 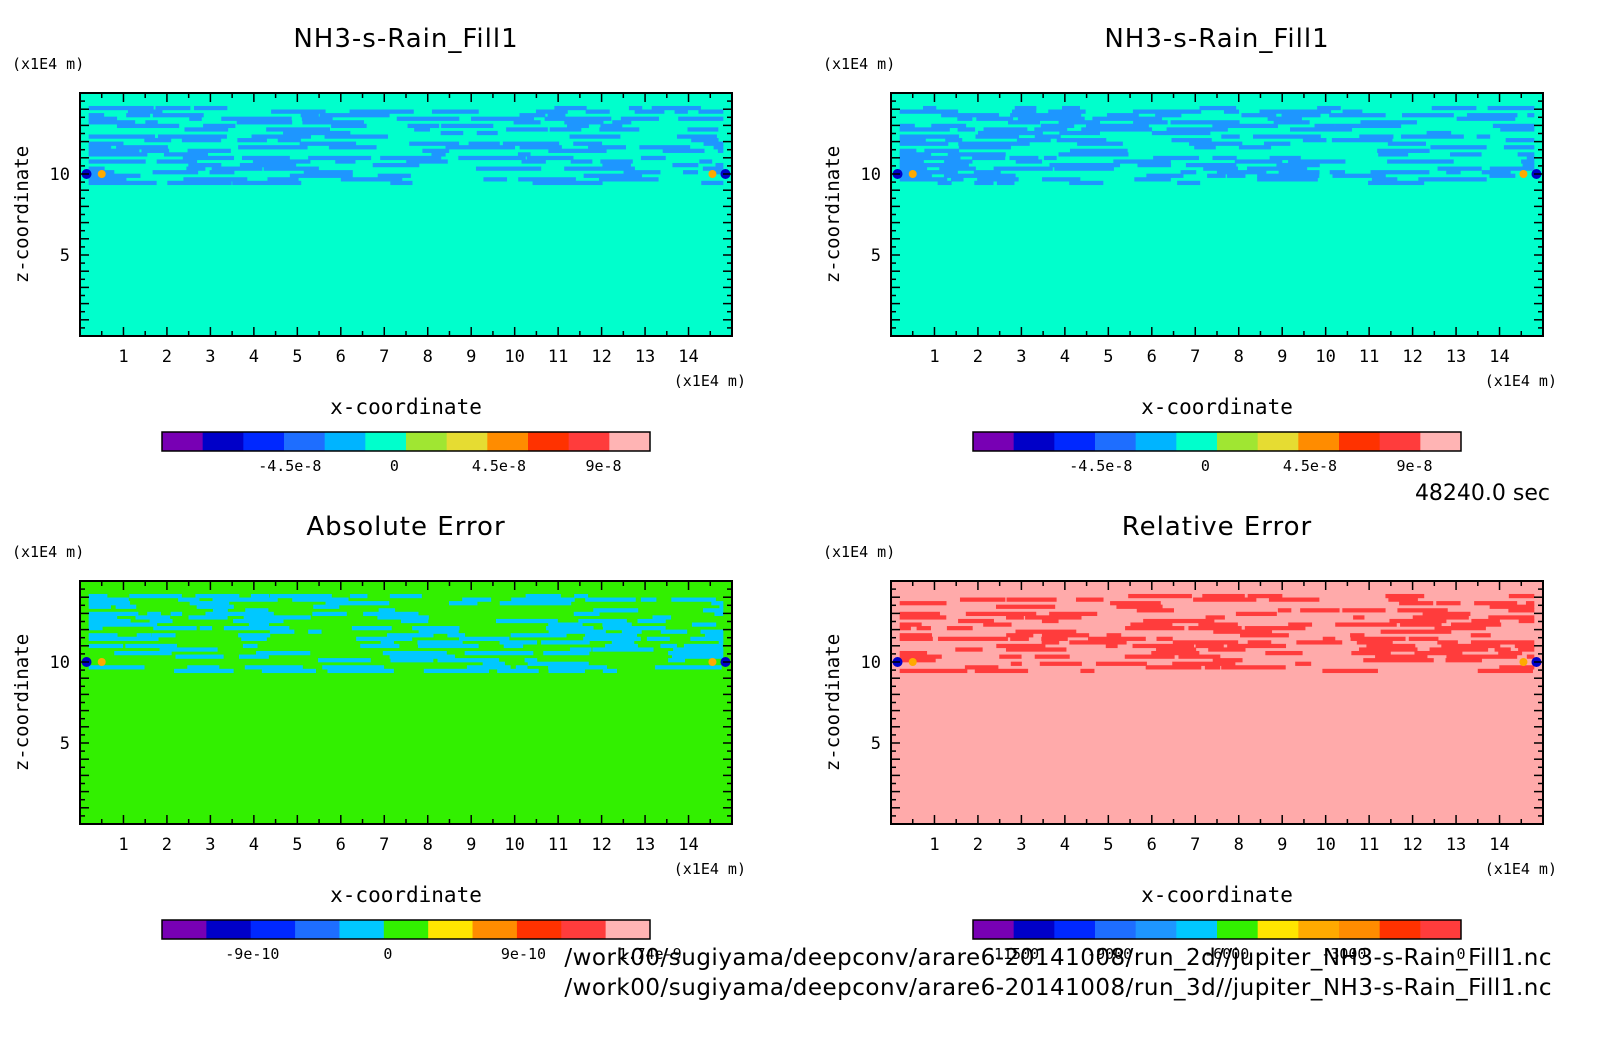 I want to click on x-tick-label: 9, so click(x=471, y=357).